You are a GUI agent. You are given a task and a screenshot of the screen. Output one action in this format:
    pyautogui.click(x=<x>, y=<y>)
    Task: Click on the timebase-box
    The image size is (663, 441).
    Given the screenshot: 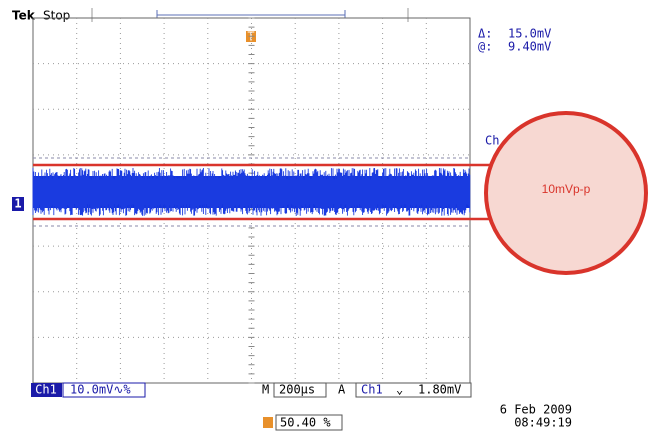 What is the action you would take?
    pyautogui.click(x=300, y=390)
    